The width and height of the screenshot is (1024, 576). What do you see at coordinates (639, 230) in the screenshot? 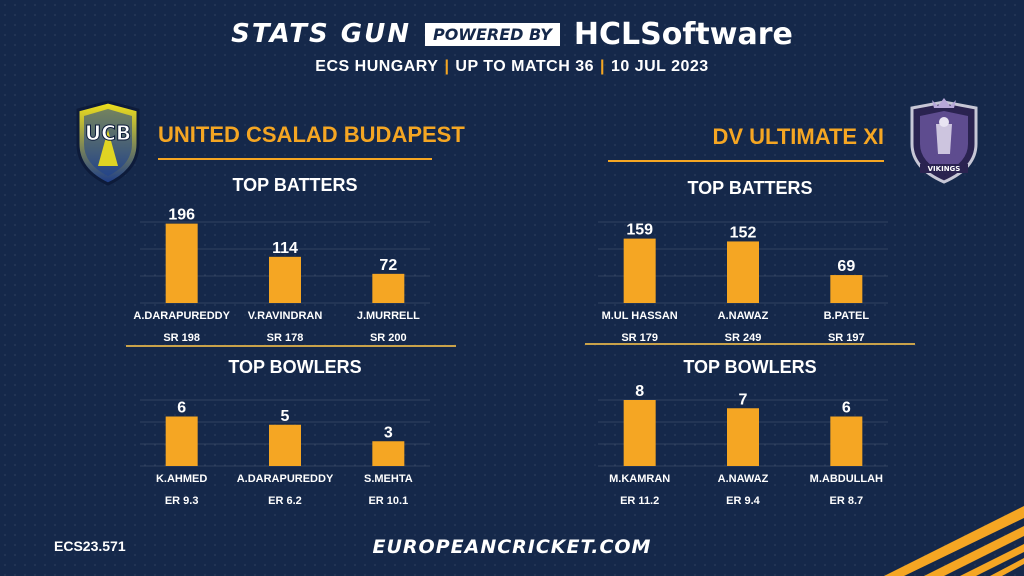
I see `bar-value-label: 159` at bounding box center [639, 230].